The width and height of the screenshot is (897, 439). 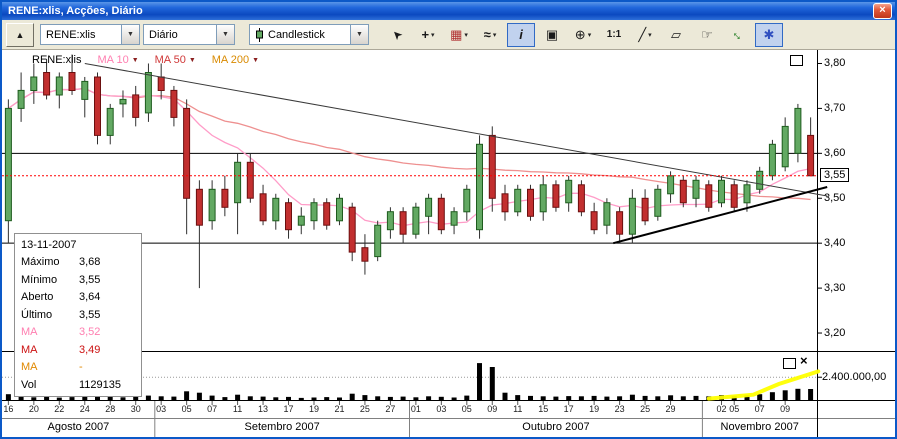 What do you see at coordinates (835, 153) in the screenshot?
I see `price-axis-label: 3,60` at bounding box center [835, 153].